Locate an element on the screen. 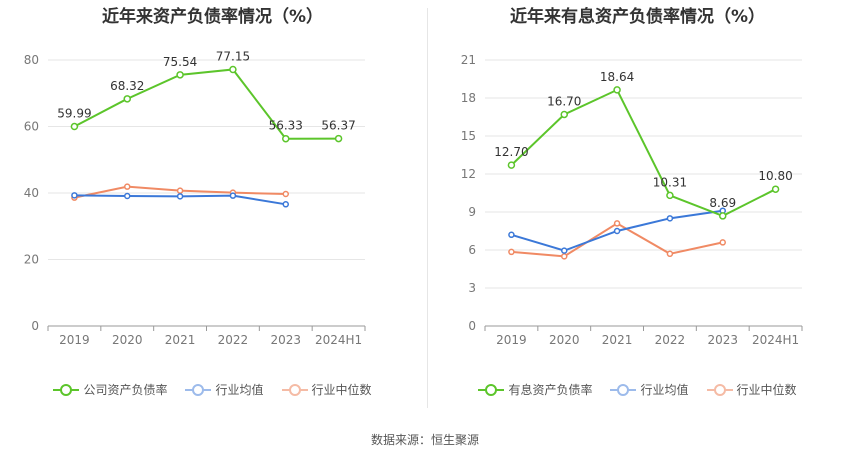  y-tick-label: 80 is located at coordinates (31, 60).